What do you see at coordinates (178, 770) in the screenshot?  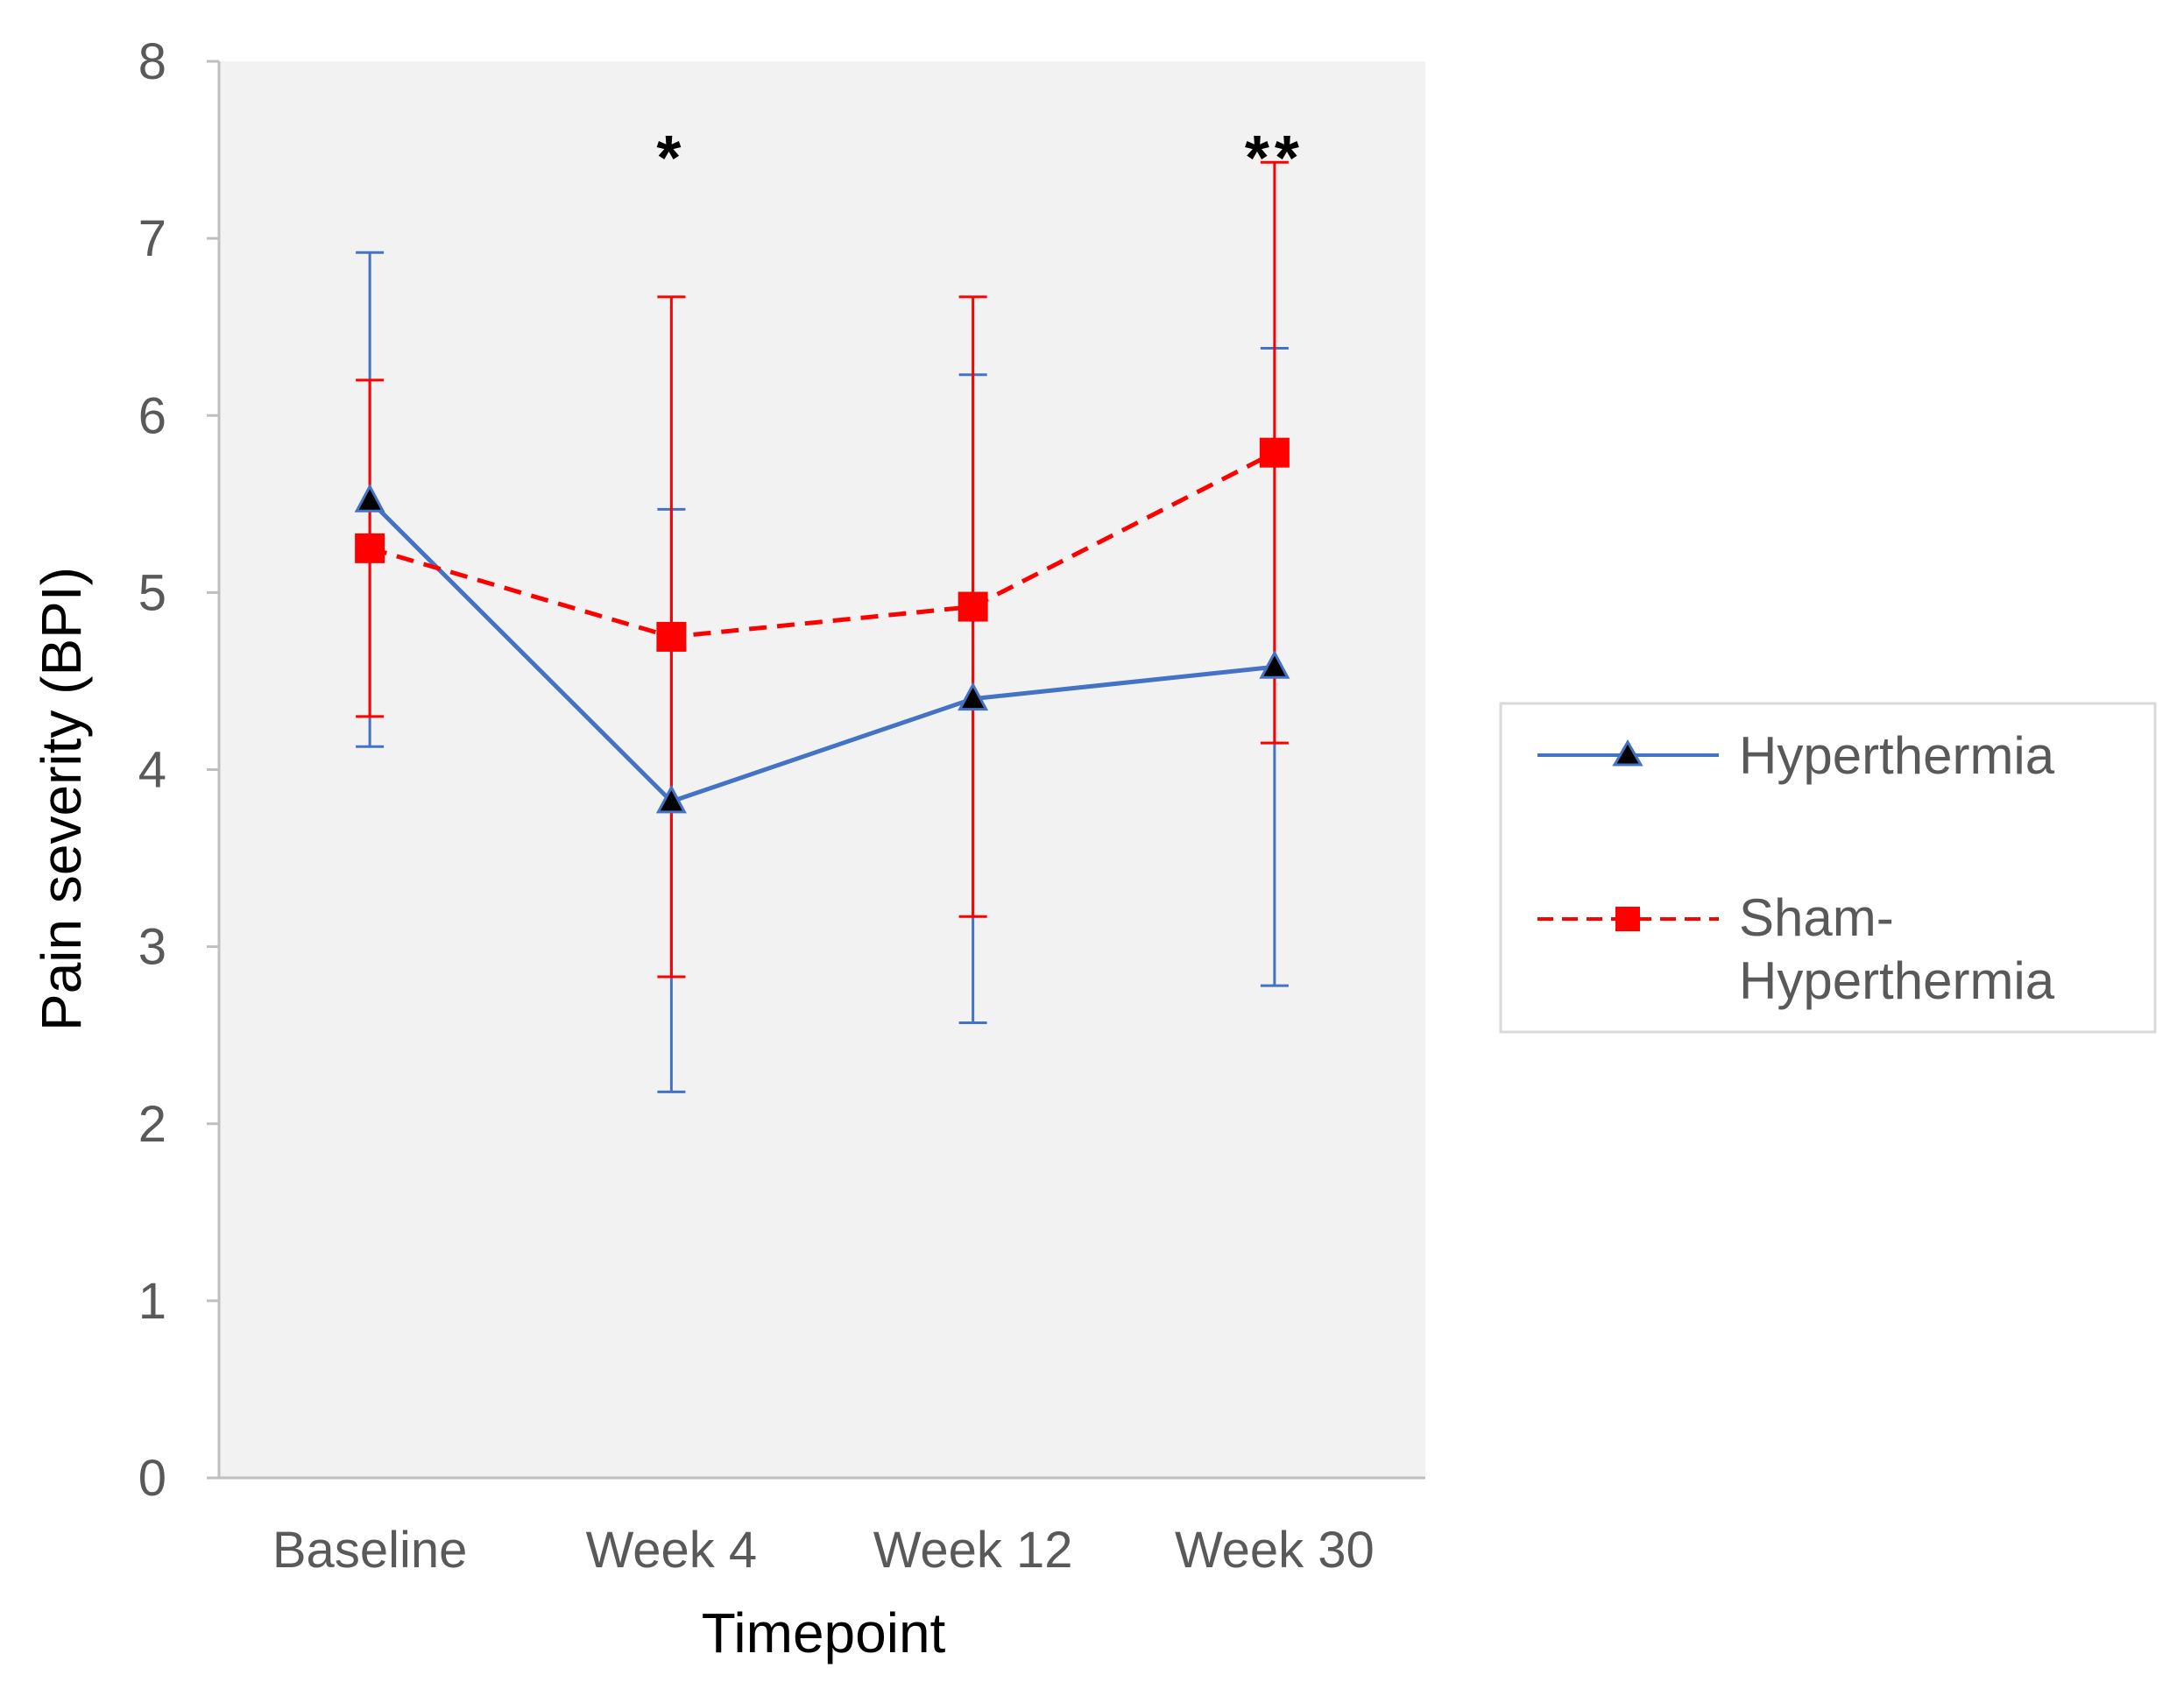 I see `y-tick-labels: 0 1 2 3 4 5 6 7 8` at bounding box center [178, 770].